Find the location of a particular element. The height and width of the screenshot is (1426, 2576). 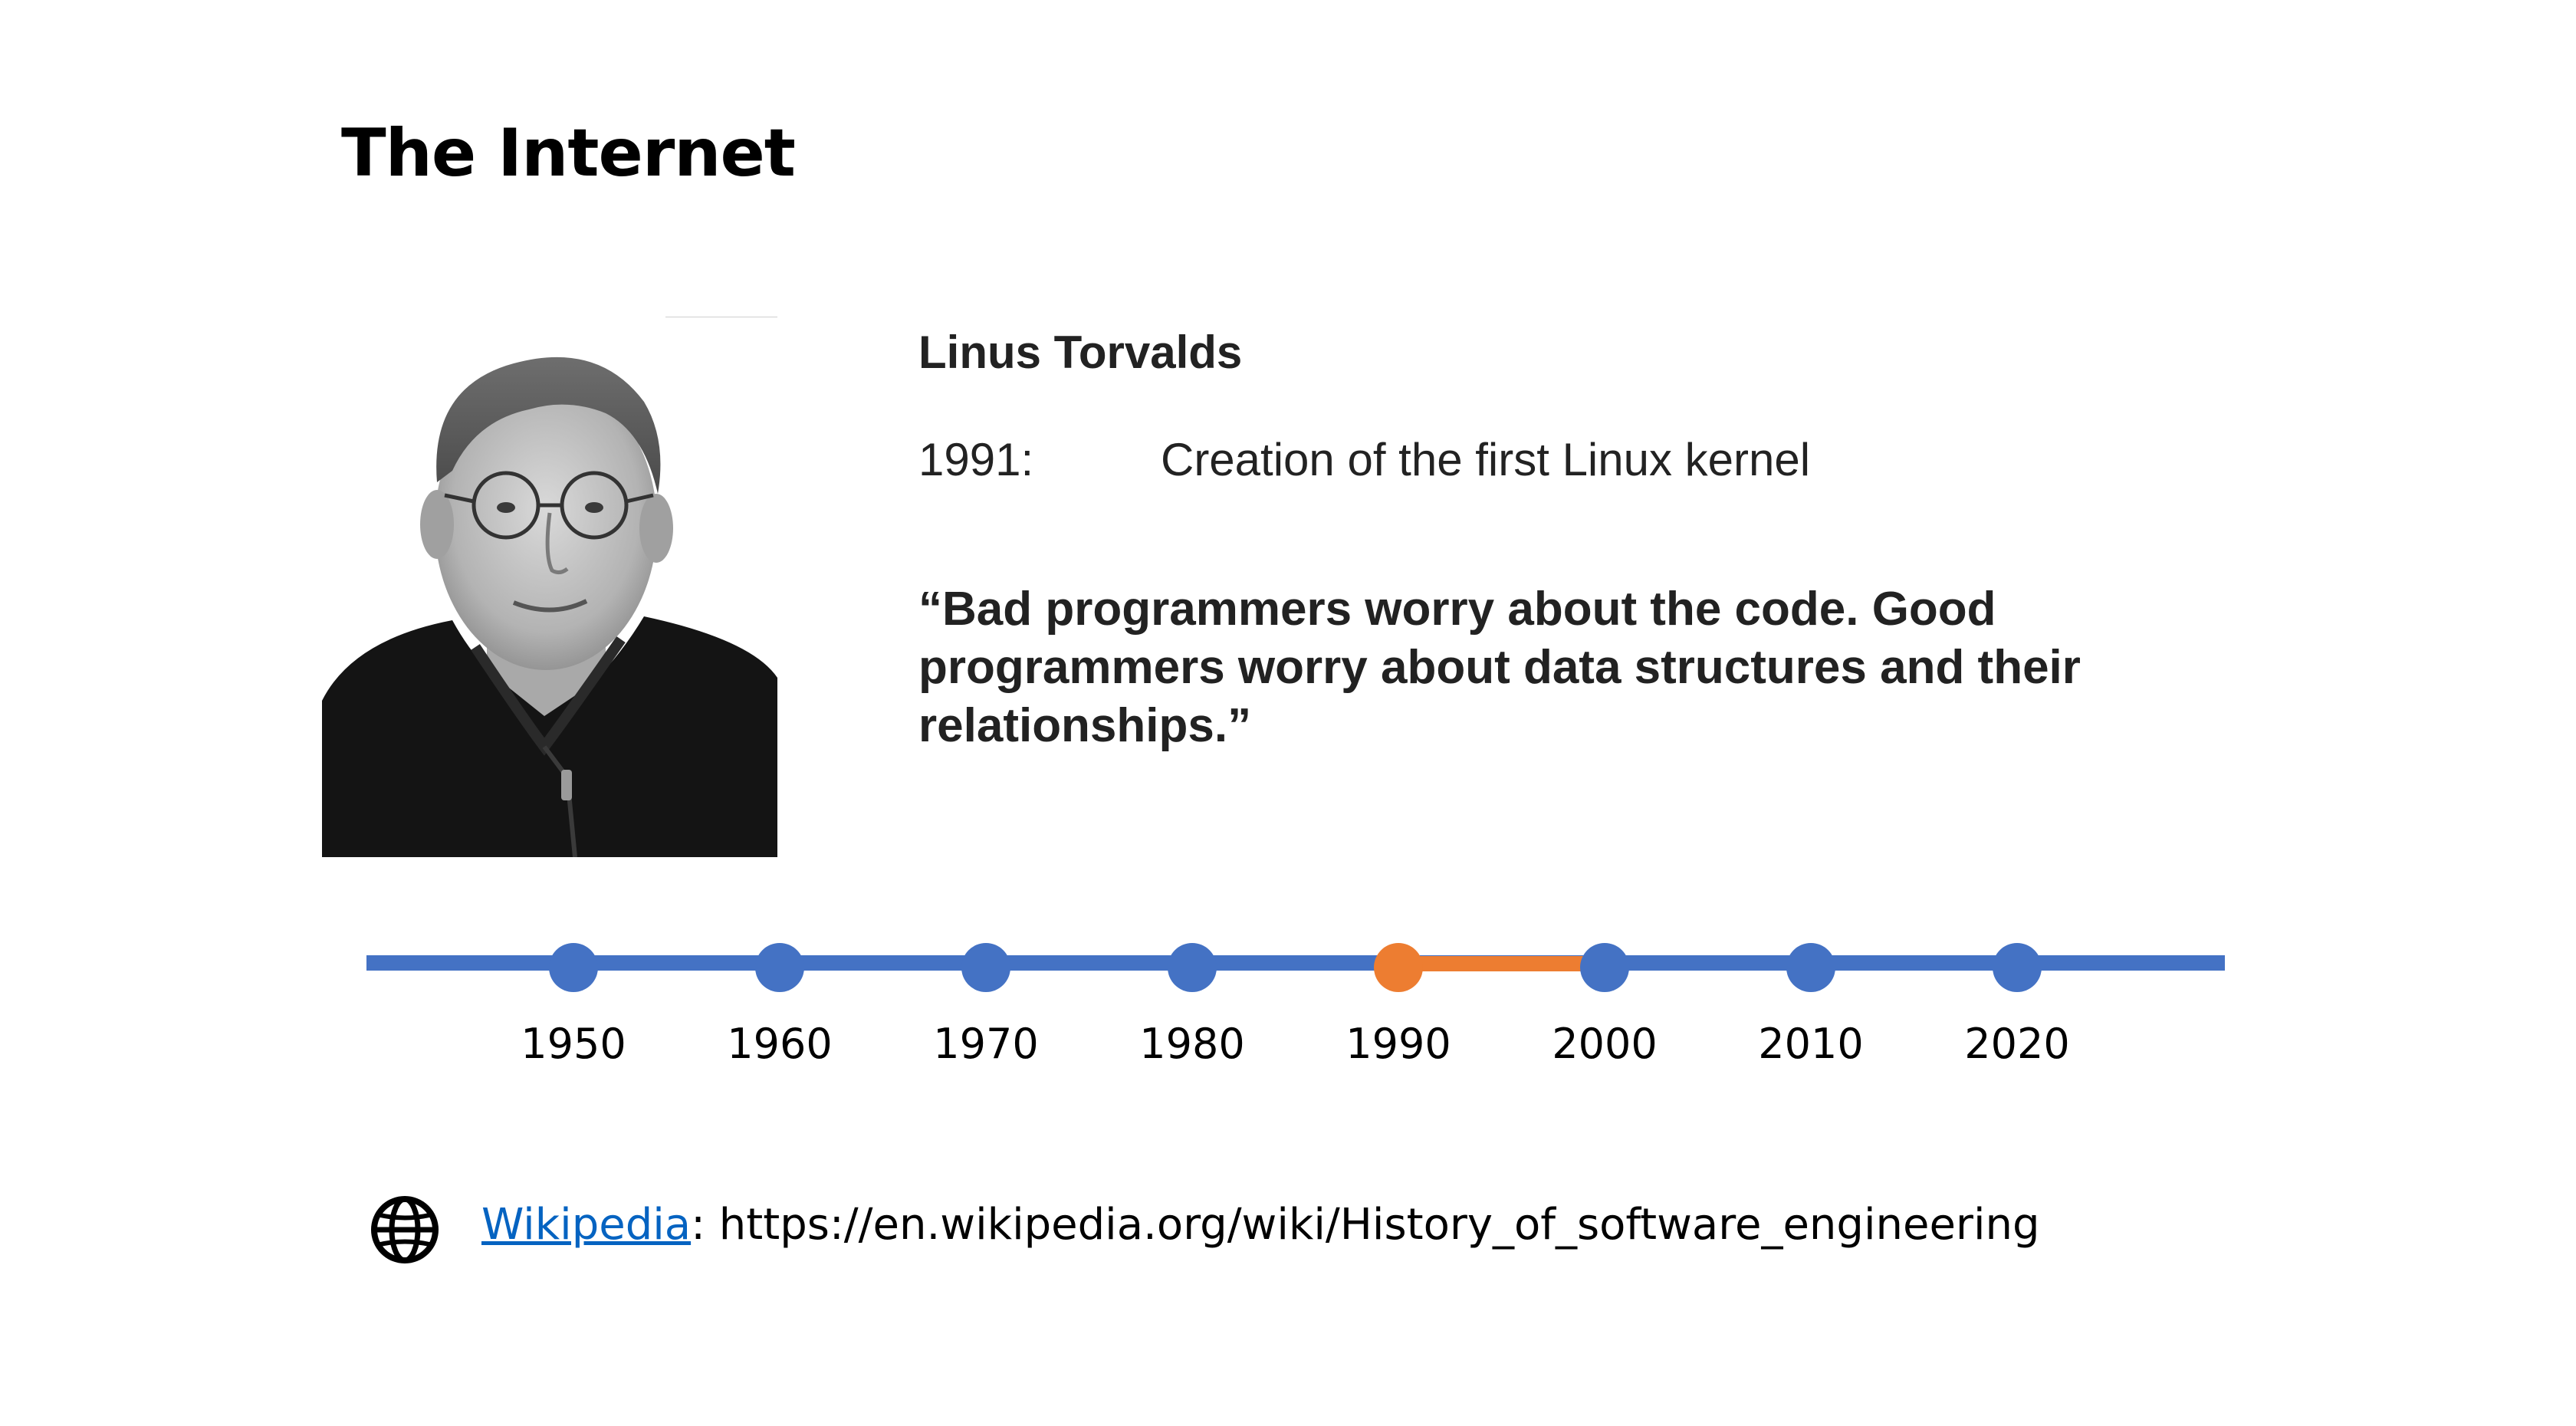

timeline-marker-1950 is located at coordinates (574, 968).